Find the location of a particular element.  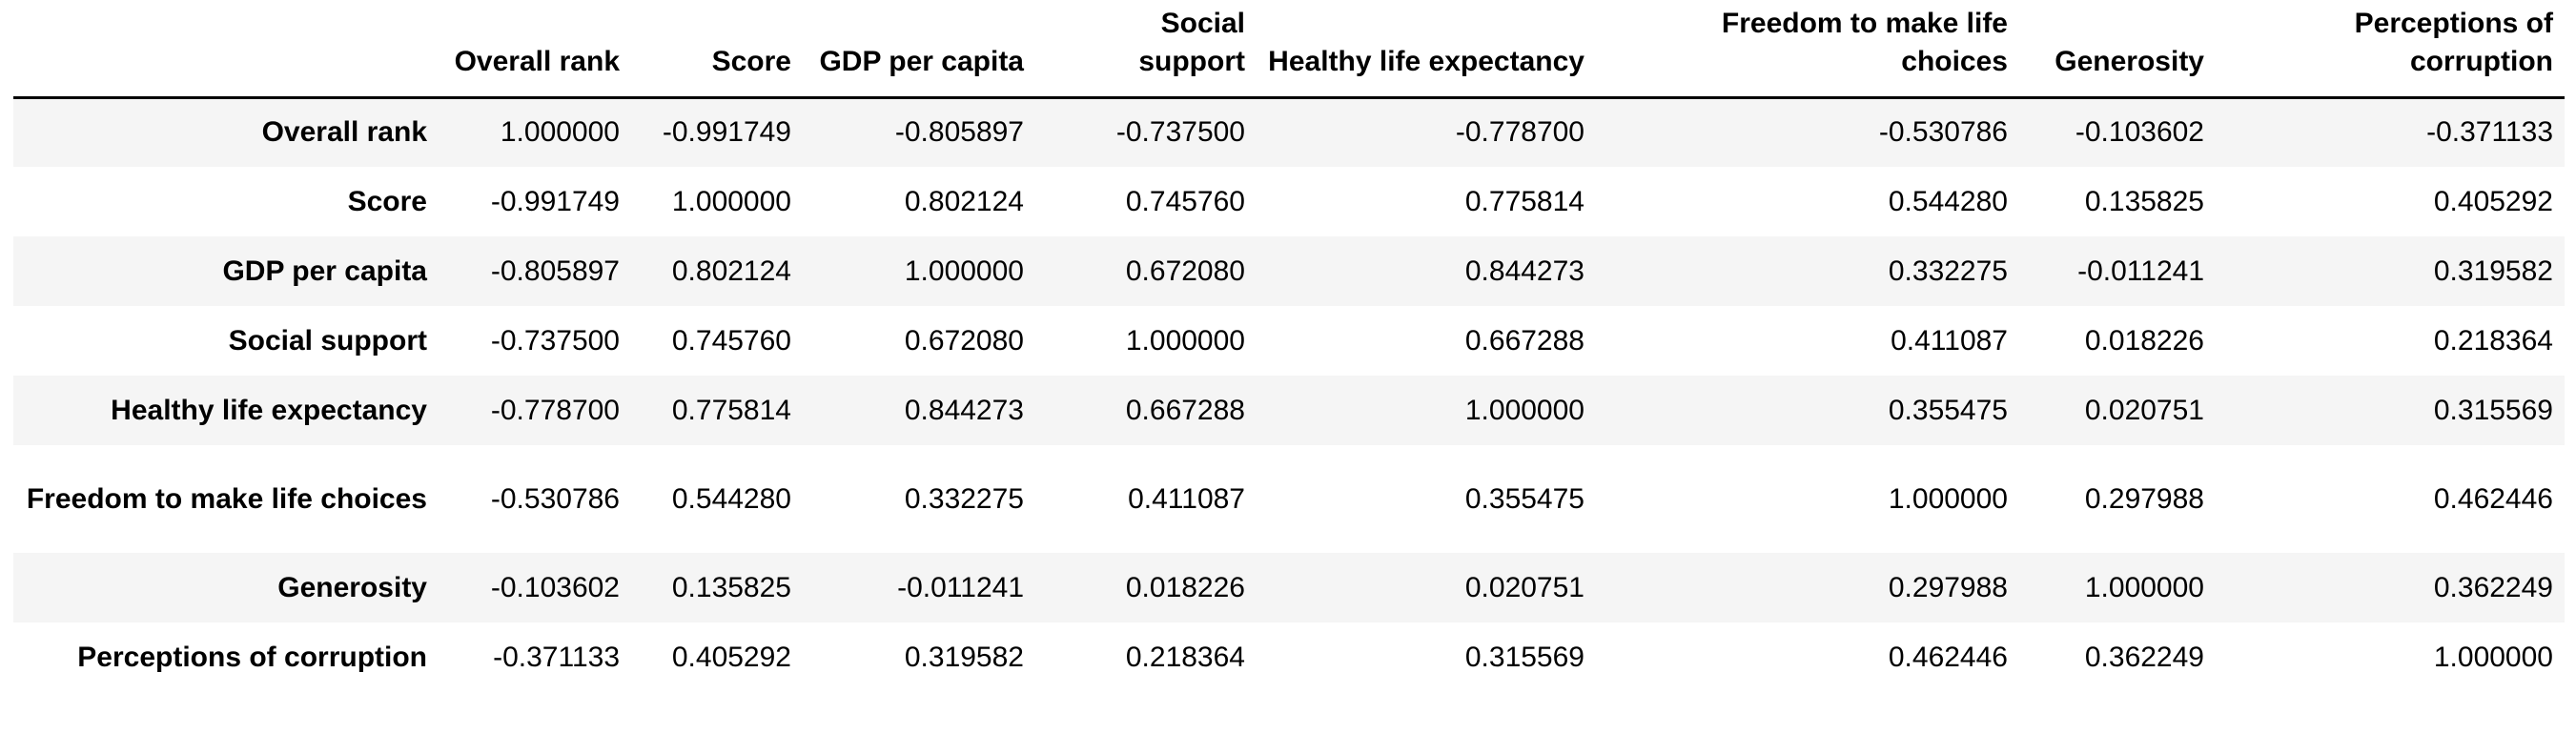

column-header: Score is located at coordinates (717, 50).